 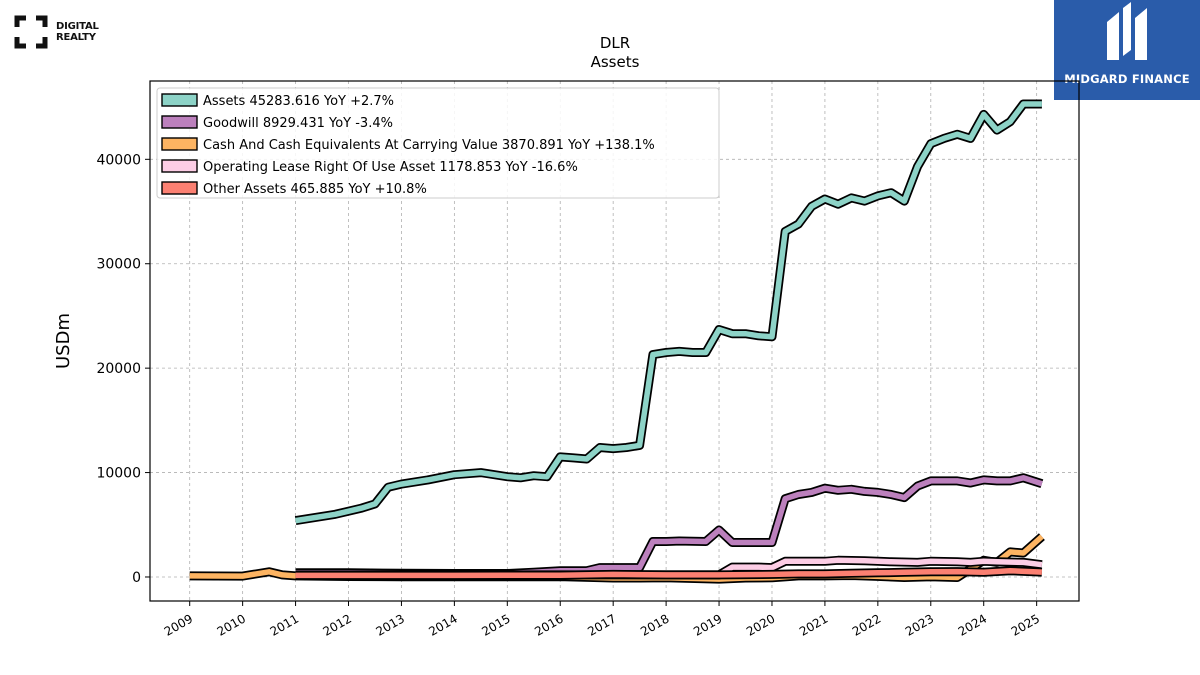 I want to click on digital-realty-bracket-icon, so click(x=31, y=32).